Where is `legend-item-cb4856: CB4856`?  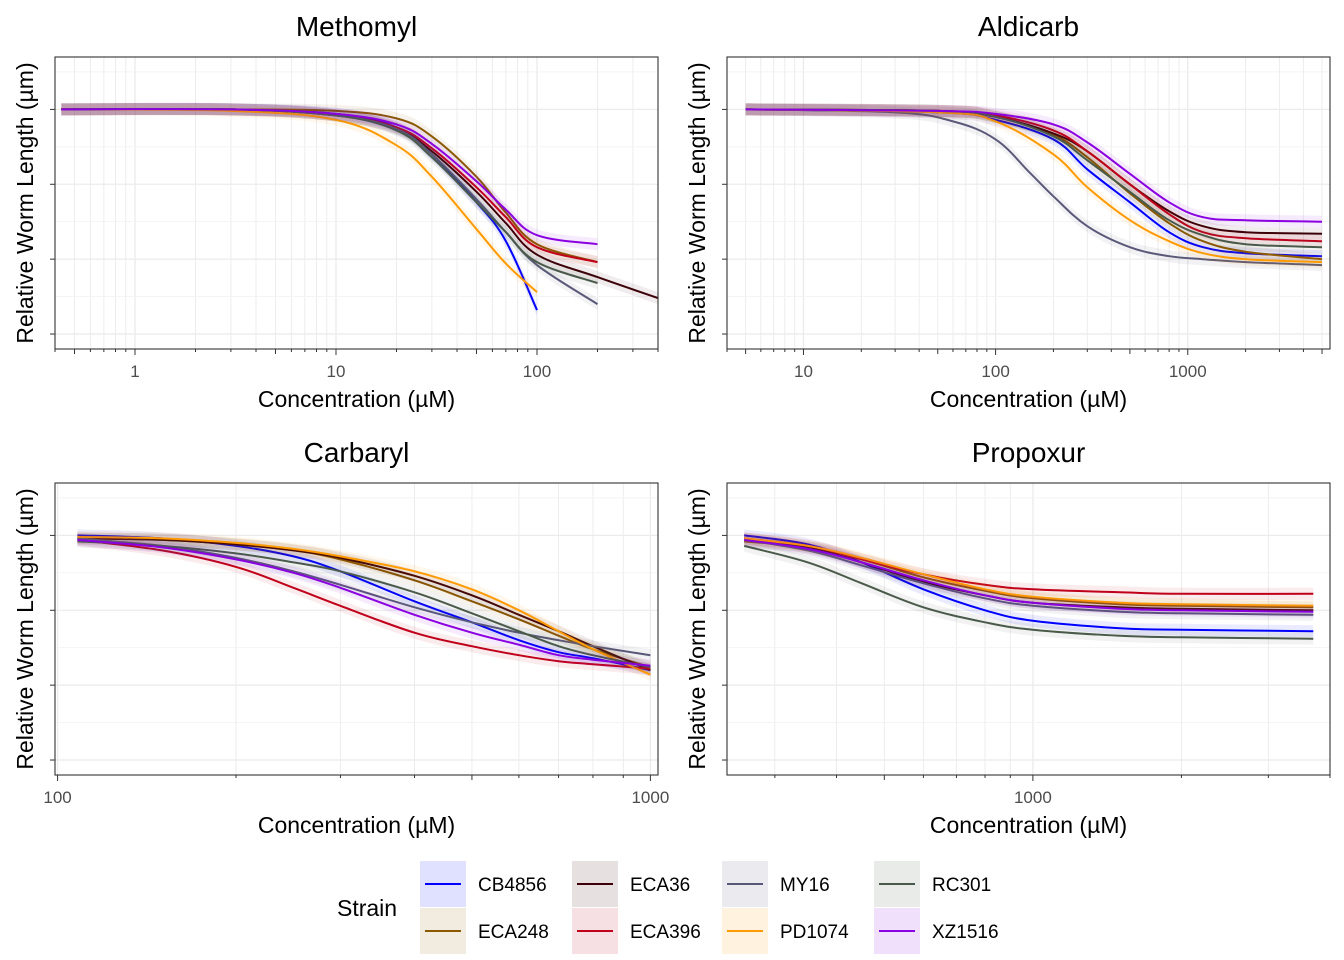 legend-item-cb4856: CB4856 is located at coordinates (483, 884).